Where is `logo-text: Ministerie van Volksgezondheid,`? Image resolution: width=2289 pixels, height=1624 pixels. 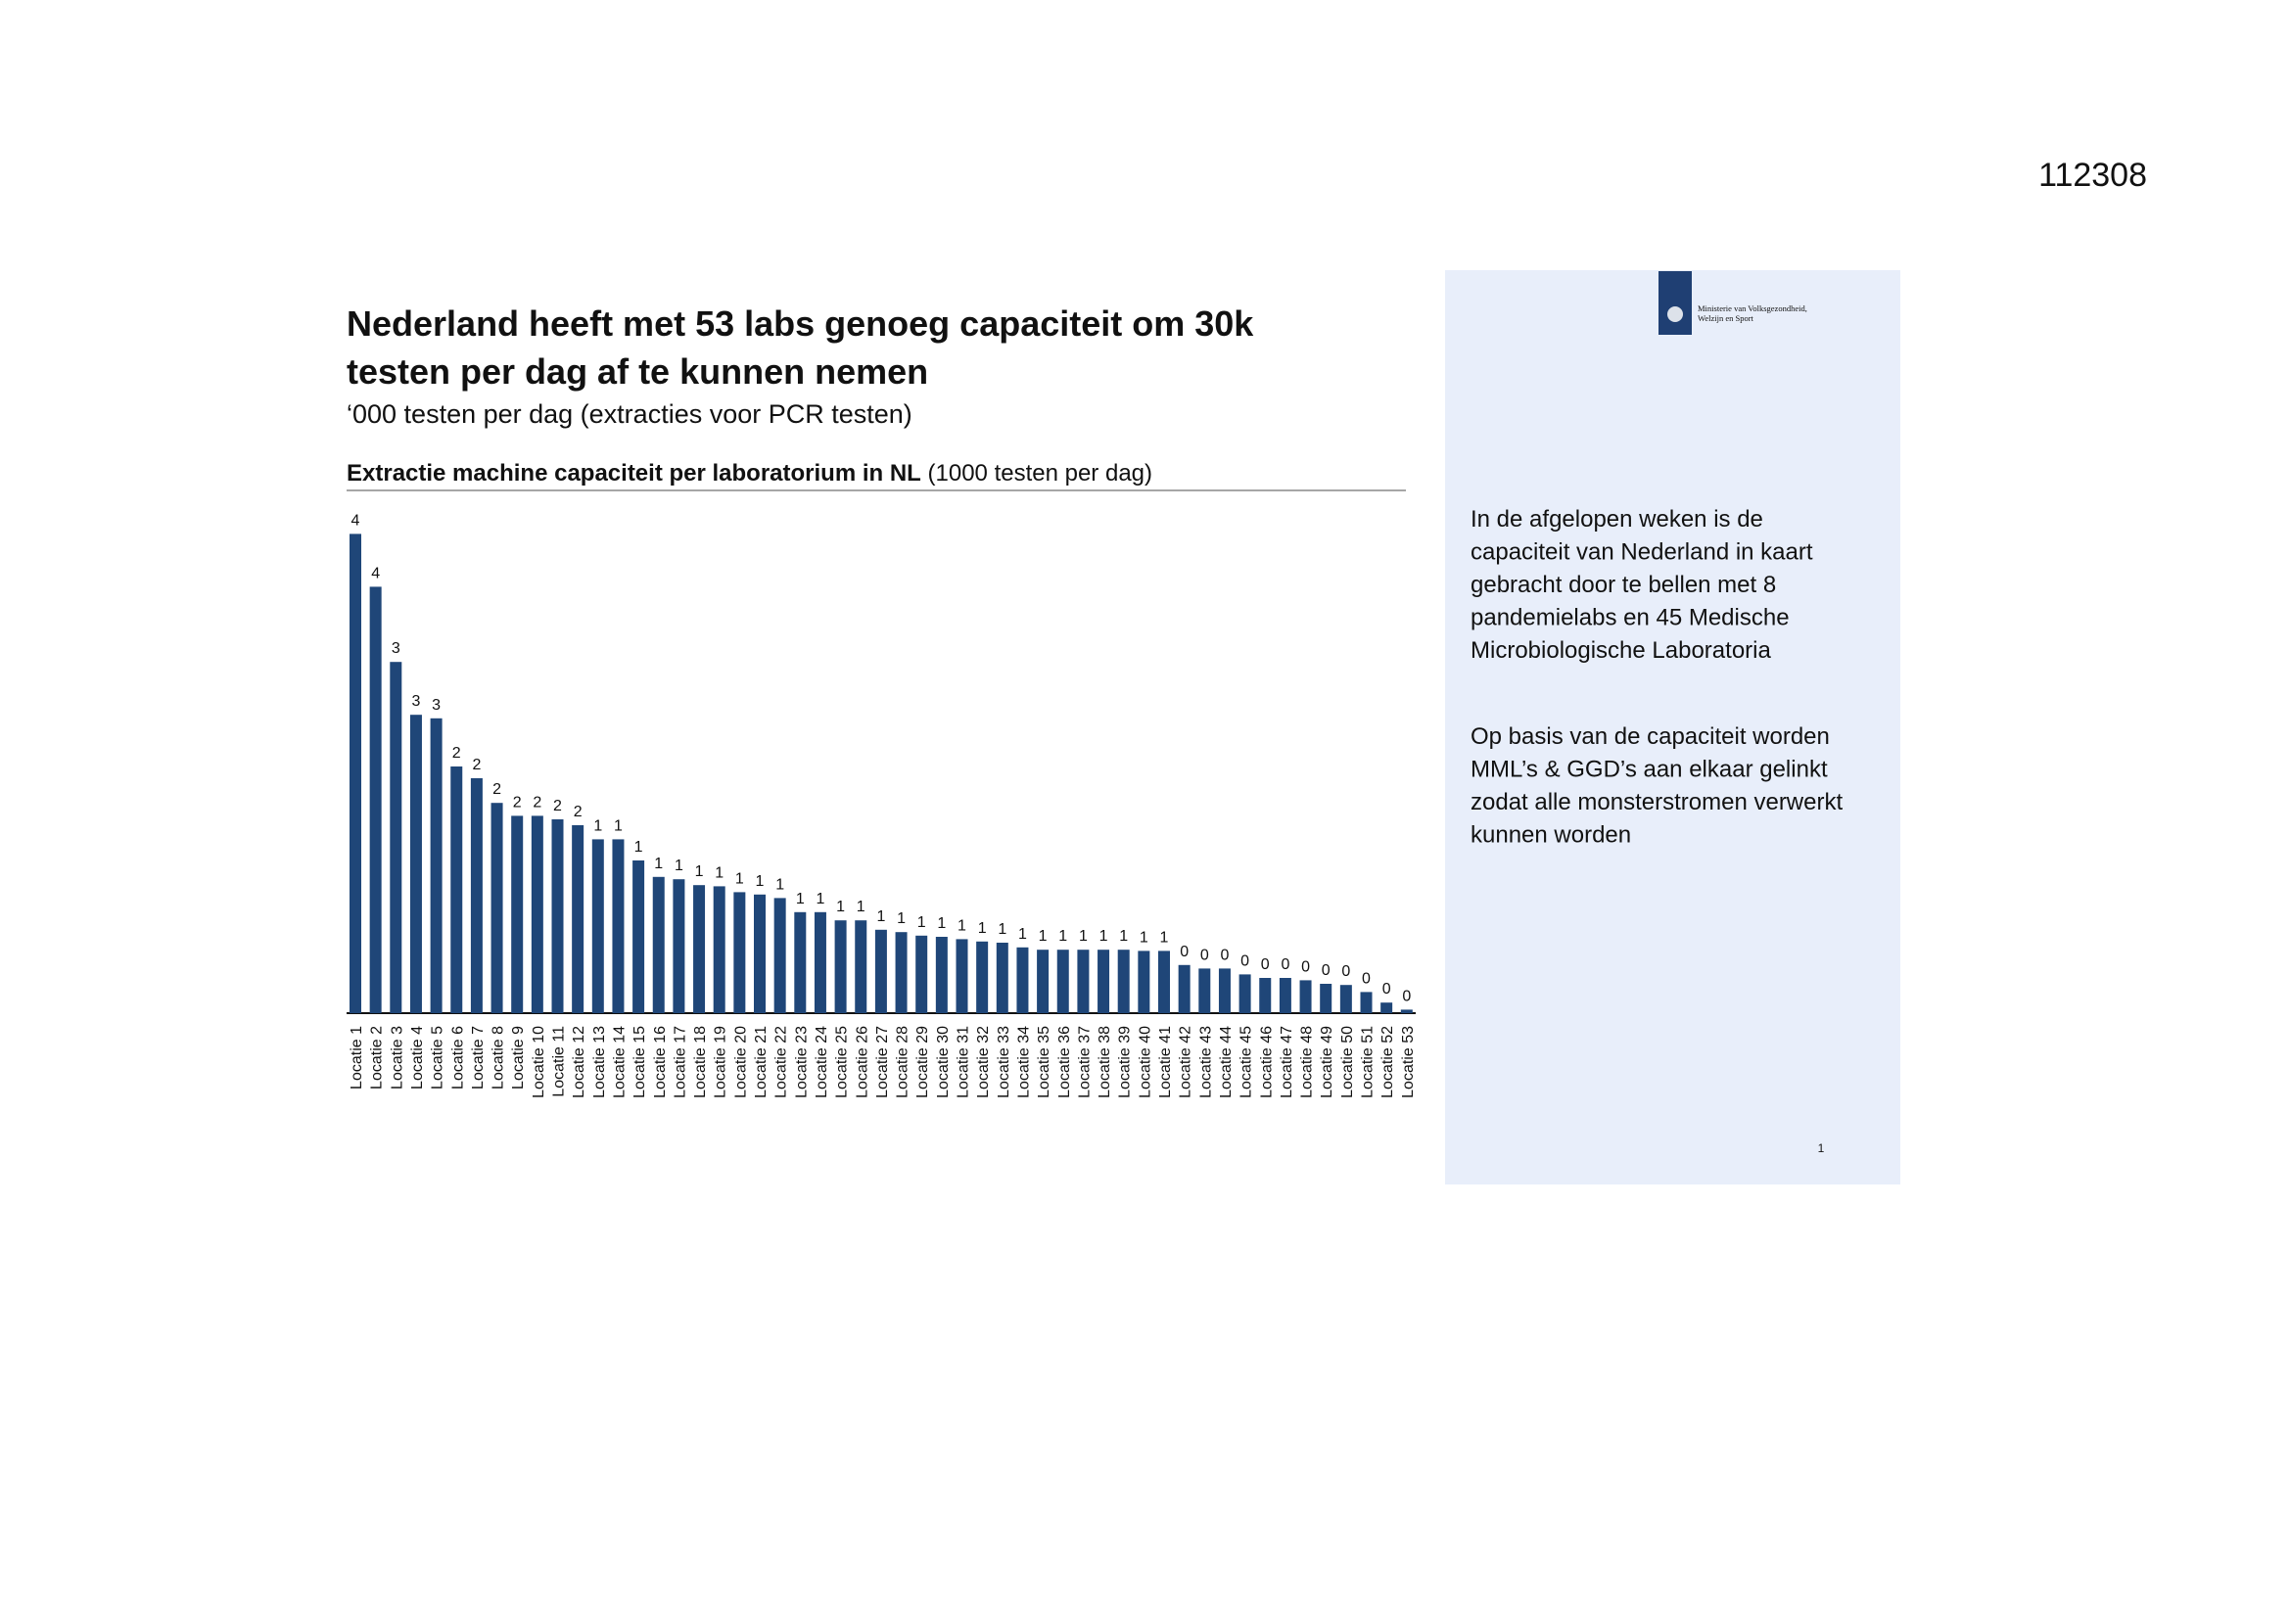
logo-text: Ministerie van Volksgezondheid, is located at coordinates (1752, 308).